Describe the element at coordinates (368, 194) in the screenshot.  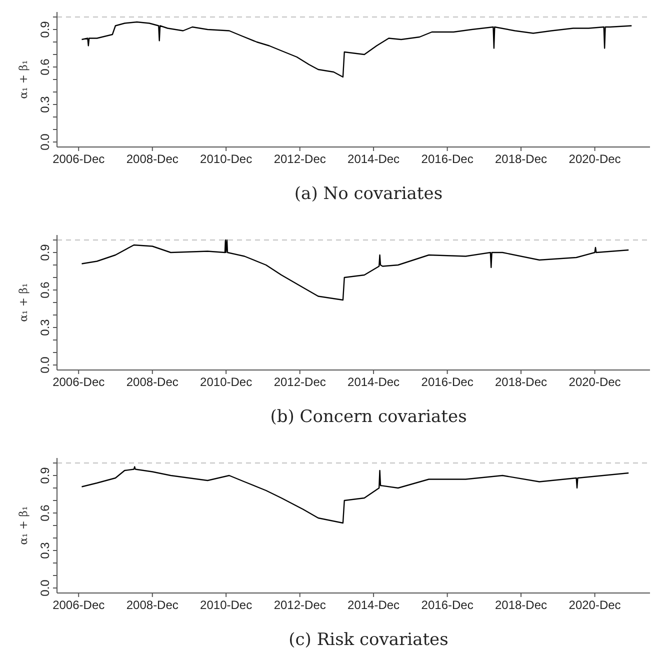
I see `text: (a) No covariates` at that location.